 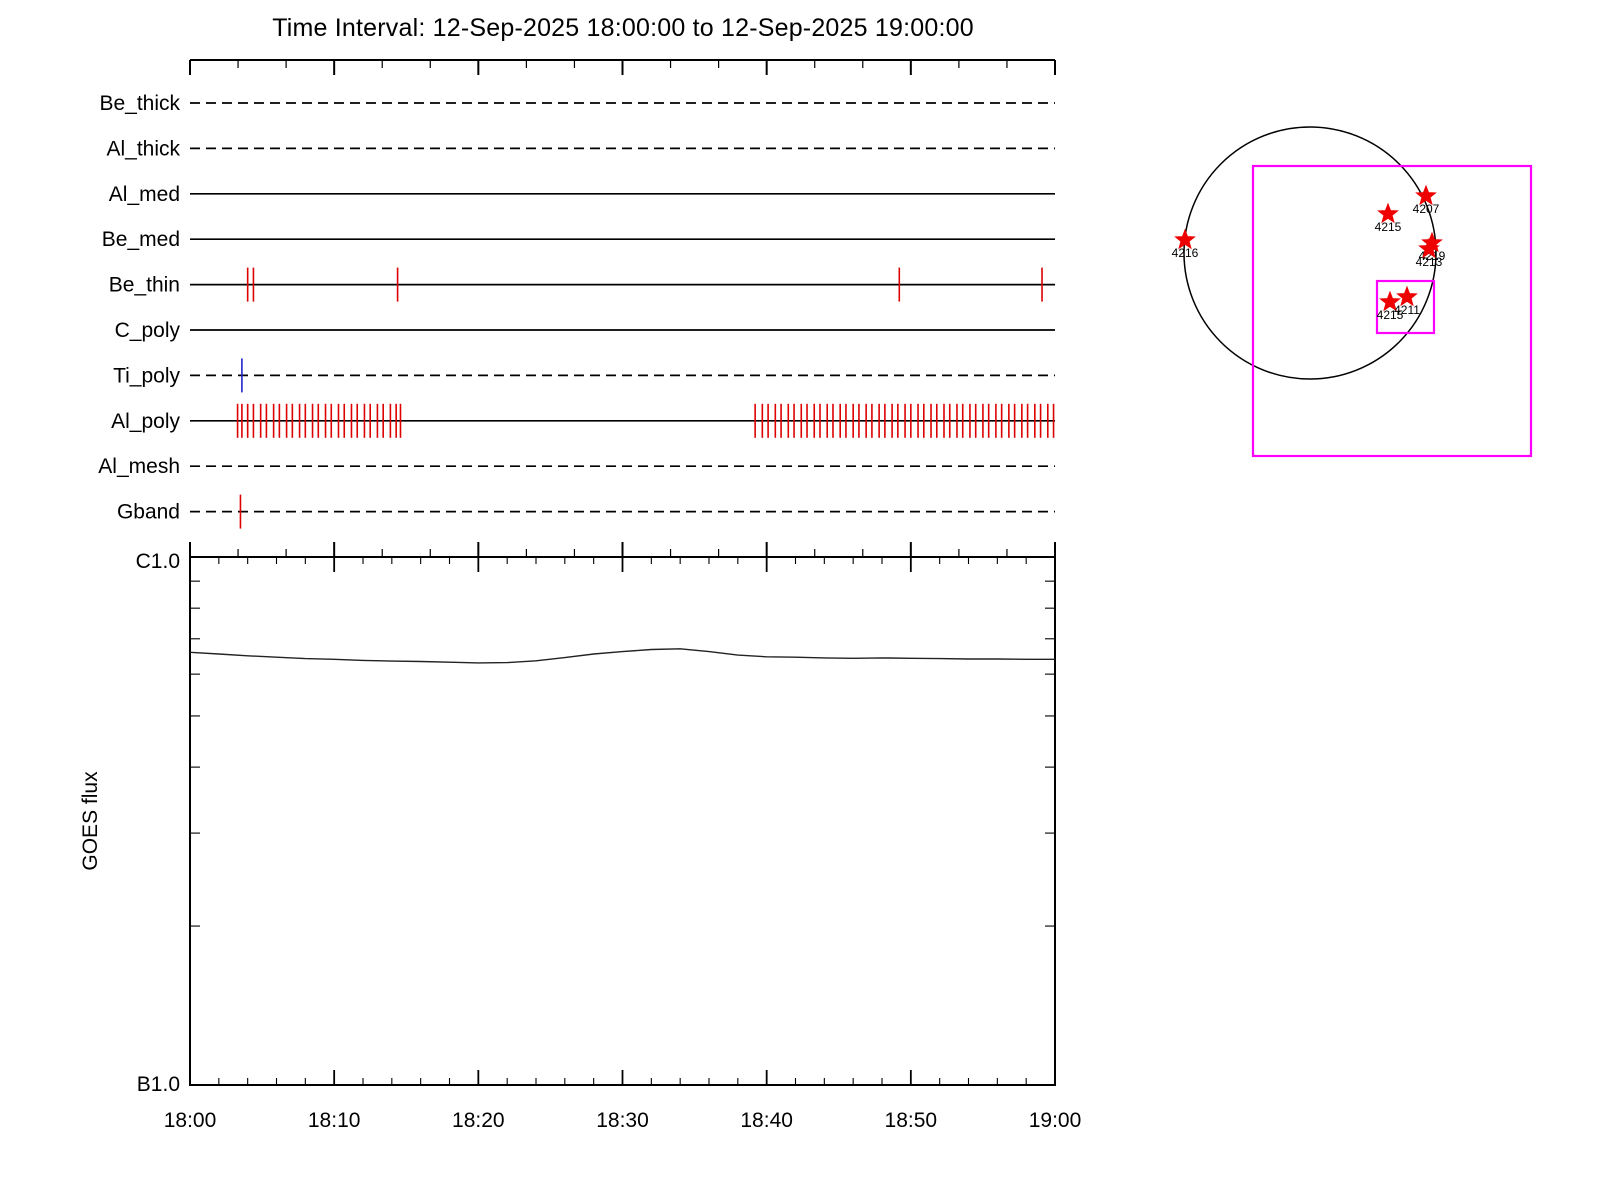 What do you see at coordinates (622, 656) in the screenshot?
I see `goes-flux-curve` at bounding box center [622, 656].